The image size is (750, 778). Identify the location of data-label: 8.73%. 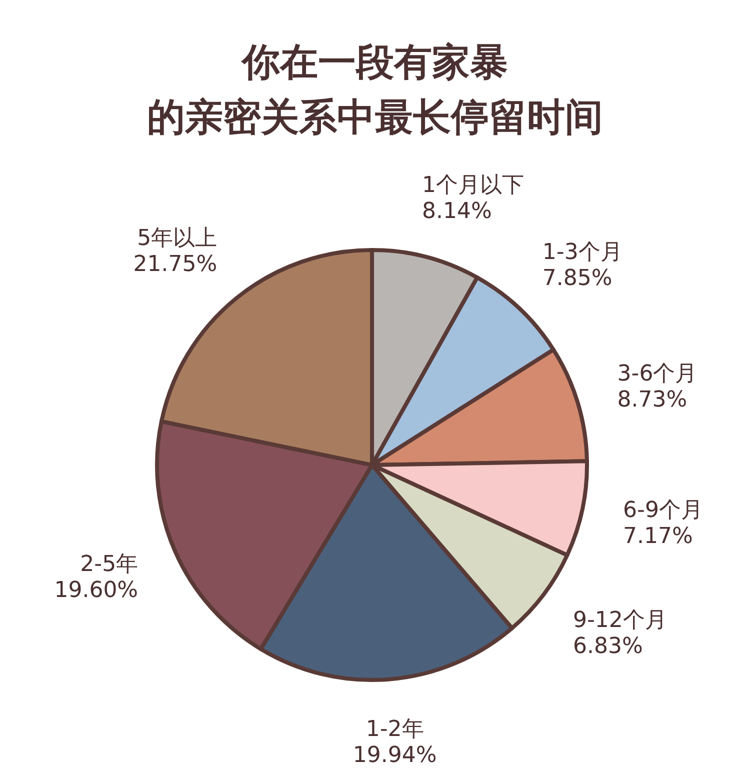
(652, 399).